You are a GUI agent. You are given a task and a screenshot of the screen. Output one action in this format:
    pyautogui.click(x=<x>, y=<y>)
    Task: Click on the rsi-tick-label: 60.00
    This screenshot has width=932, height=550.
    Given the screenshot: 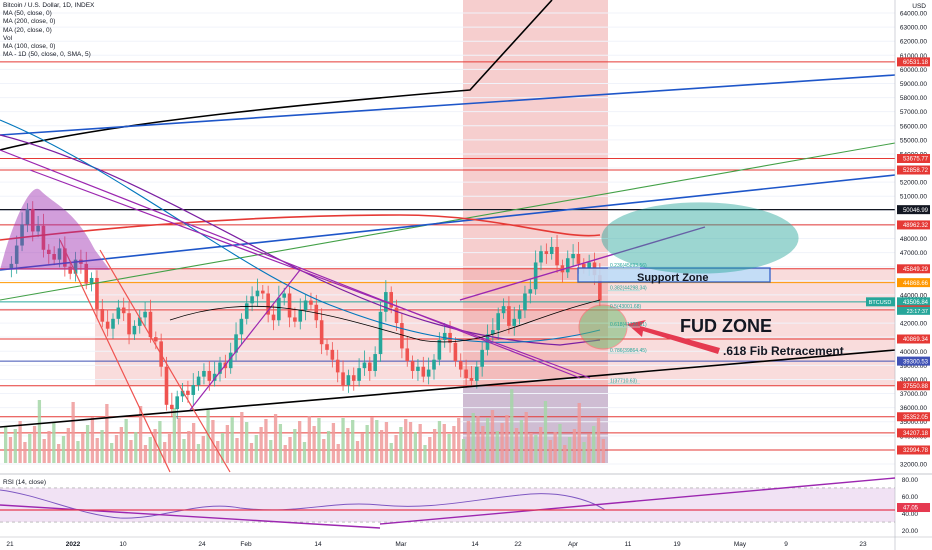 What is the action you would take?
    pyautogui.click(x=910, y=497)
    